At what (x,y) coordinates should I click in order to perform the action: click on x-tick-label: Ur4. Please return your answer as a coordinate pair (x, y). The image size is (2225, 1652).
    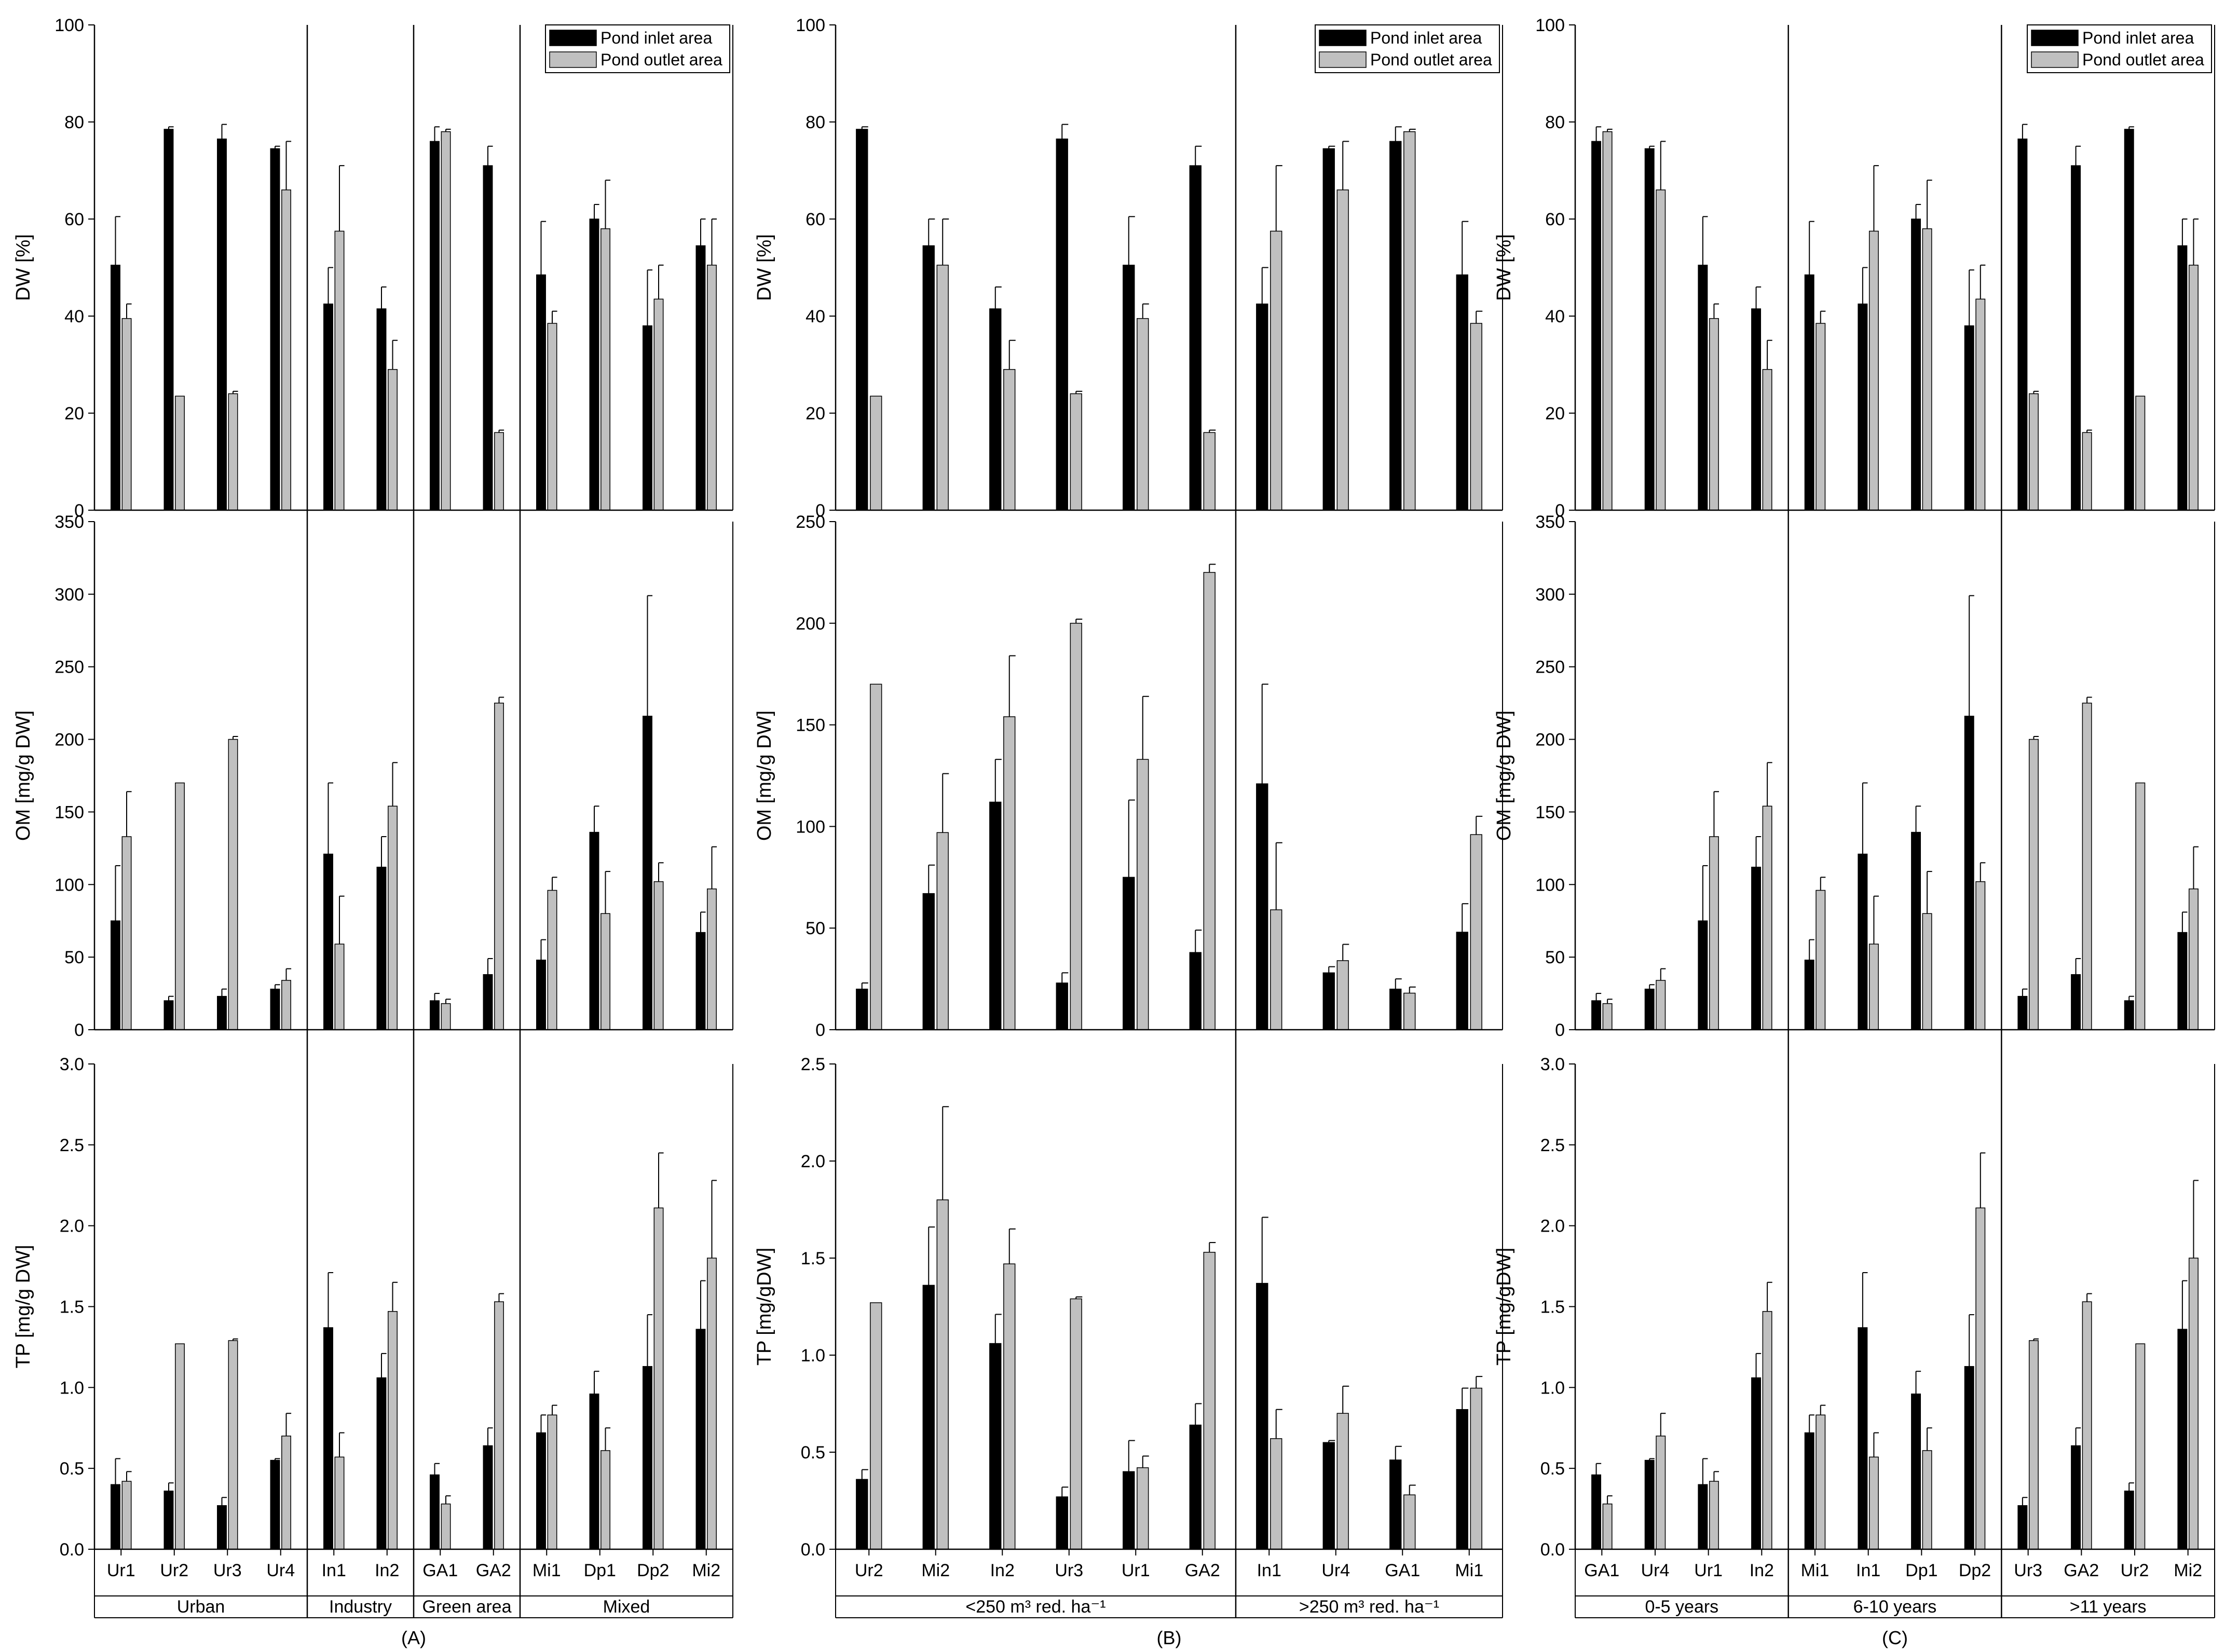
    Looking at the image, I should click on (1335, 1570).